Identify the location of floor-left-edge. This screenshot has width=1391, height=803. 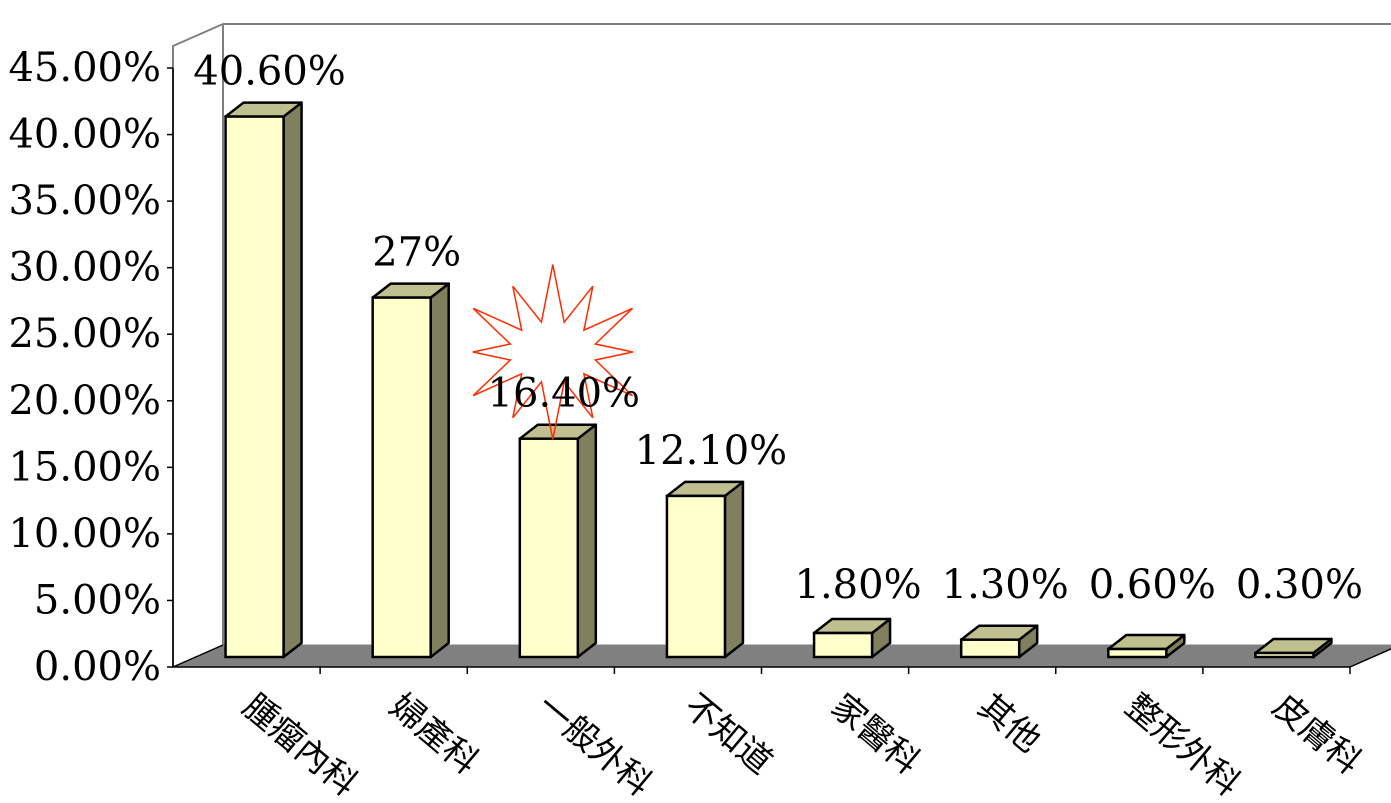
(198, 656).